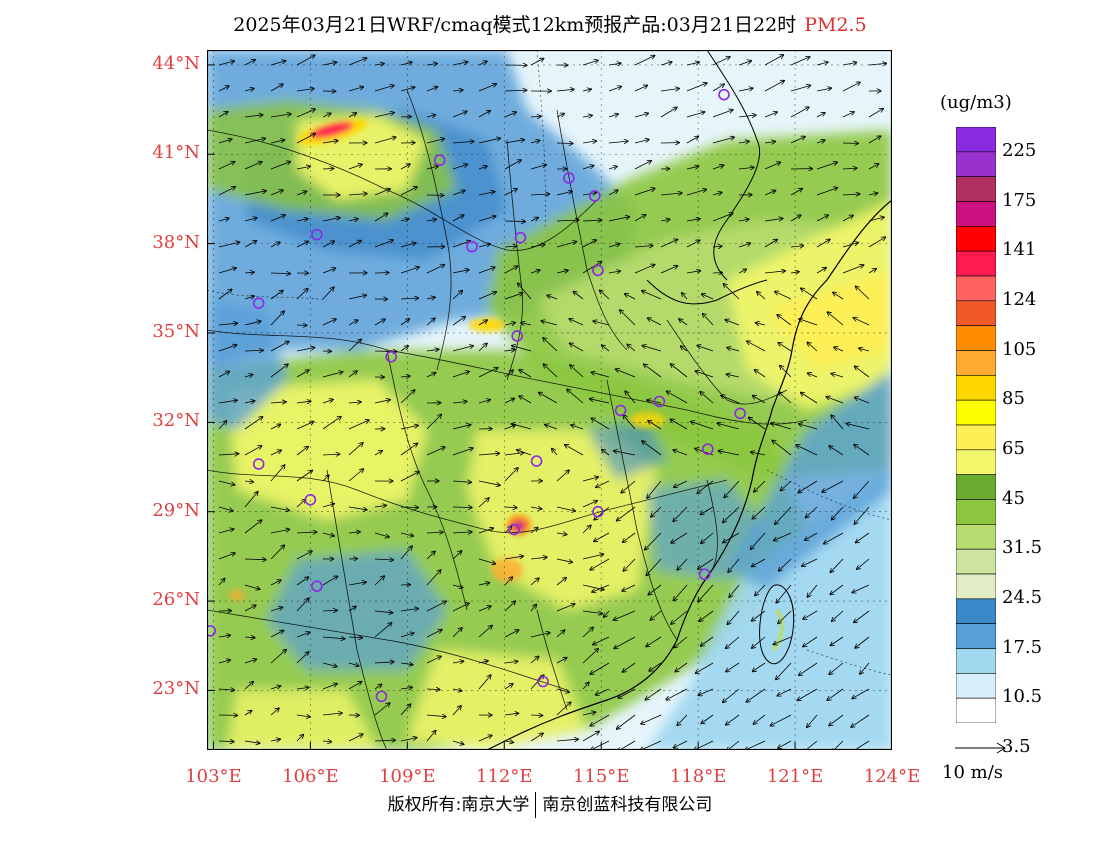  What do you see at coordinates (176, 421) in the screenshot?
I see `lat-label: 32°N` at bounding box center [176, 421].